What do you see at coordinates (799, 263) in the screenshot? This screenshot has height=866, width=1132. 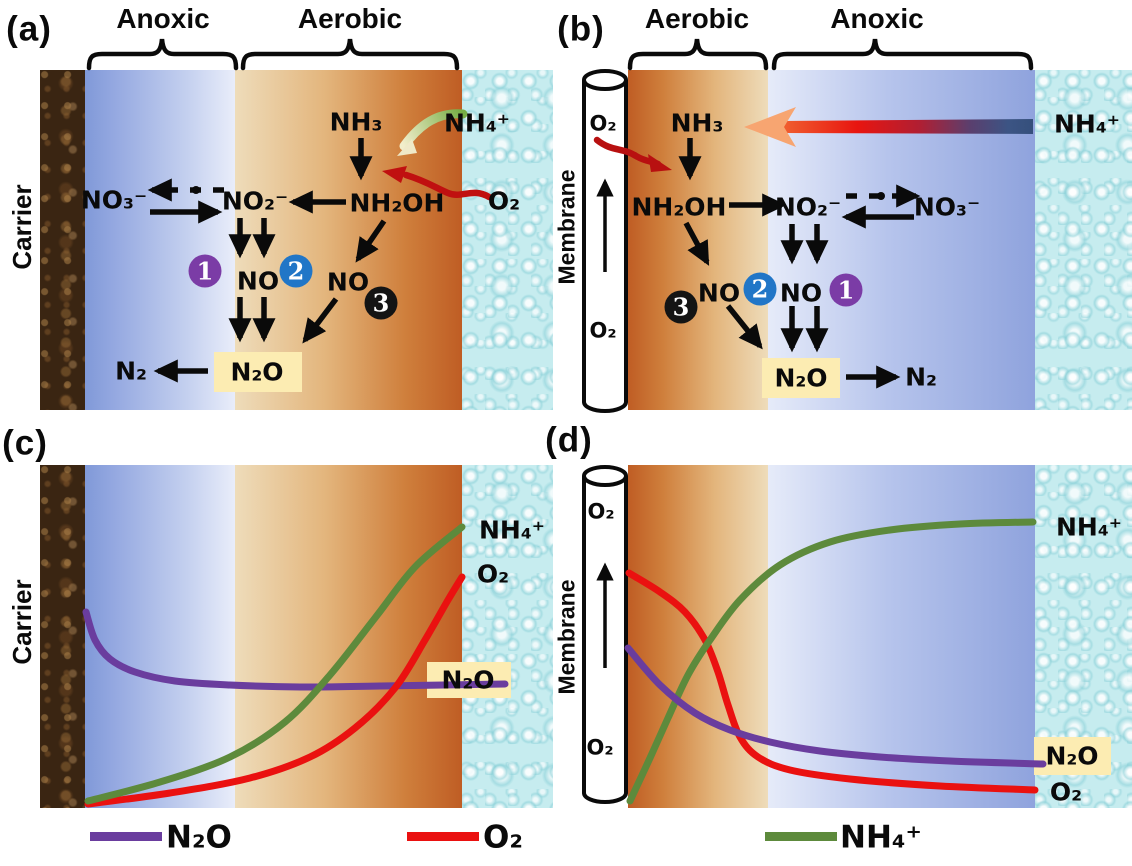 I see `panel-b-reaction-arrows` at bounding box center [799, 263].